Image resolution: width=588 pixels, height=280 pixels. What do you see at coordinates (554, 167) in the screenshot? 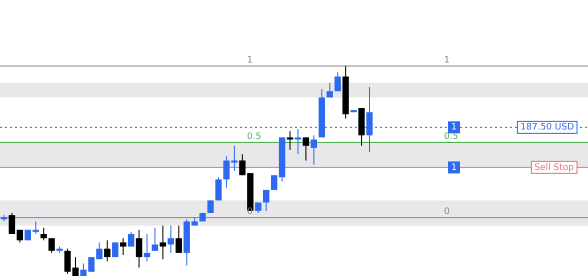
I see `ref-line-label: Sell Stop` at bounding box center [554, 167].